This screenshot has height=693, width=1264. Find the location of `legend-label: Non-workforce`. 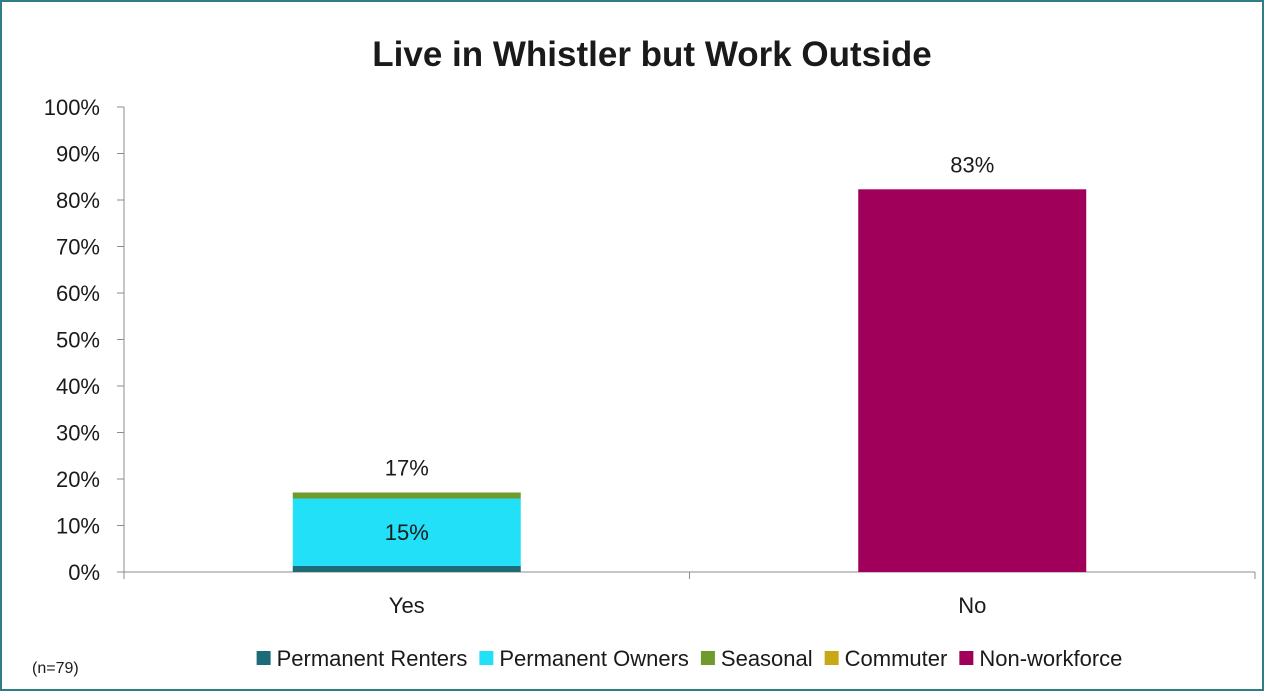

legend-label: Non-workforce is located at coordinates (1050, 658).